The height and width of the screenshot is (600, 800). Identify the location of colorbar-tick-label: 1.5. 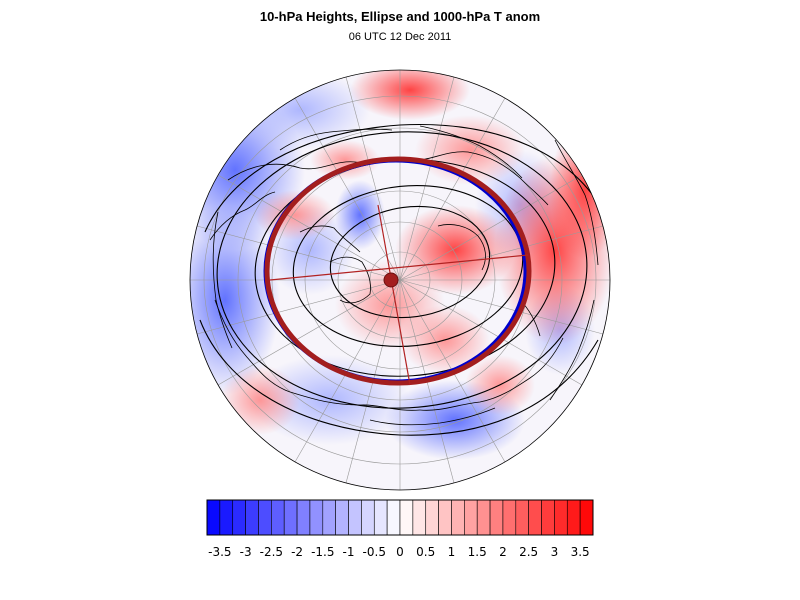
(477, 552).